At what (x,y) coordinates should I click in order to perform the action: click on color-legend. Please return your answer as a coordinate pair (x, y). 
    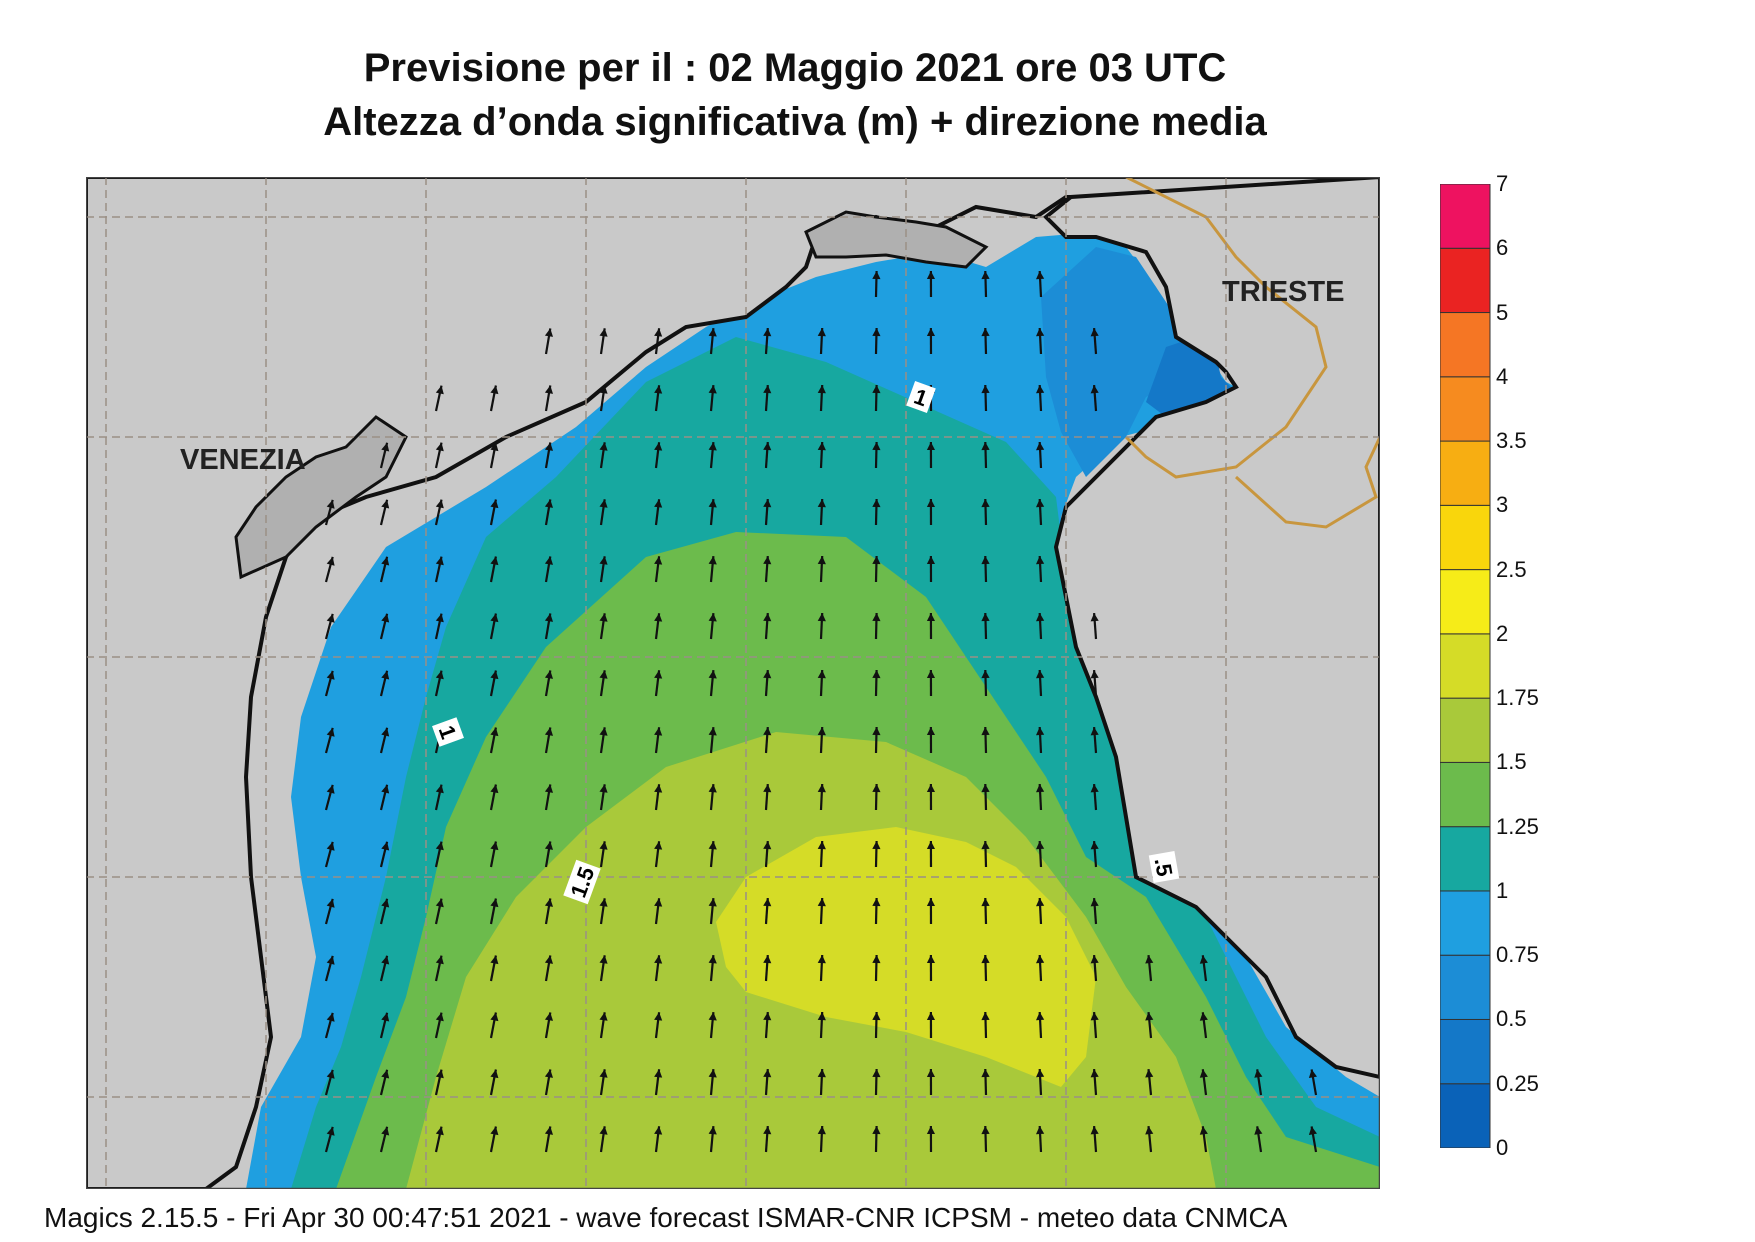
    Looking at the image, I should click on (1499, 666).